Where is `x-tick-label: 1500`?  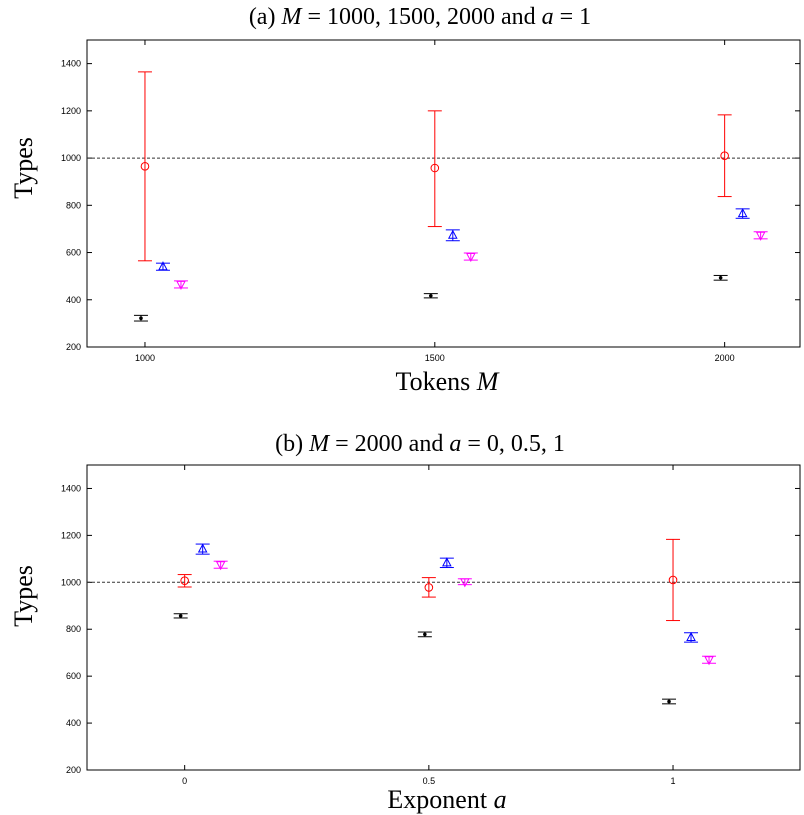 x-tick-label: 1500 is located at coordinates (435, 358).